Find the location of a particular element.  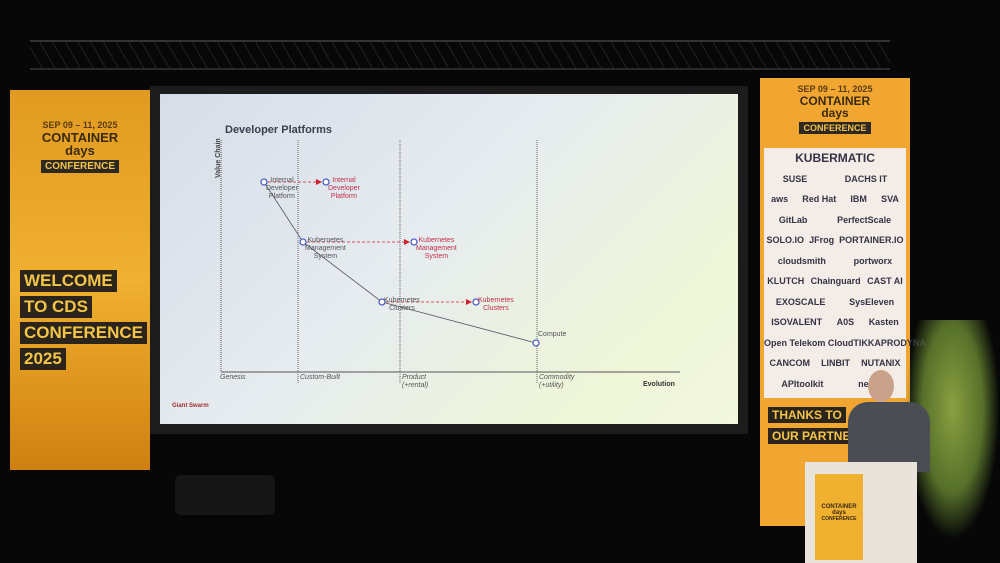

sponsor-logo: GitLab is located at coordinates (793, 219).